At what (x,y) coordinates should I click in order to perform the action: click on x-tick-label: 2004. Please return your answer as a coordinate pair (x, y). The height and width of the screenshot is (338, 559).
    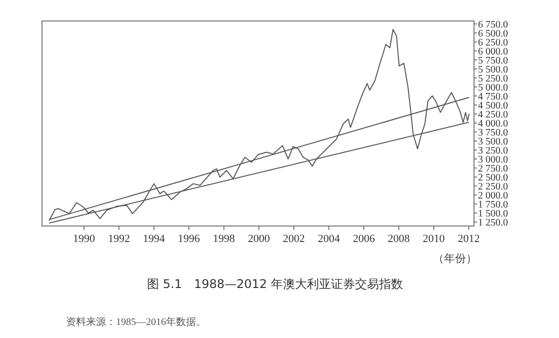
    Looking at the image, I should click on (329, 239).